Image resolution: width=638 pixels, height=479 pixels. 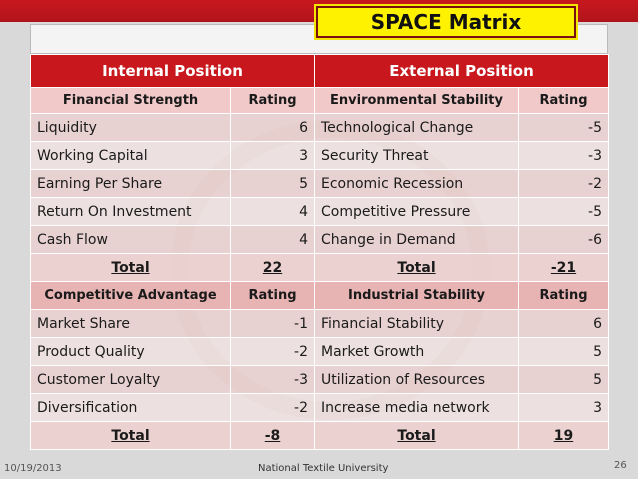 What do you see at coordinates (416, 127) in the screenshot?
I see `factor-label: Technological Change` at bounding box center [416, 127].